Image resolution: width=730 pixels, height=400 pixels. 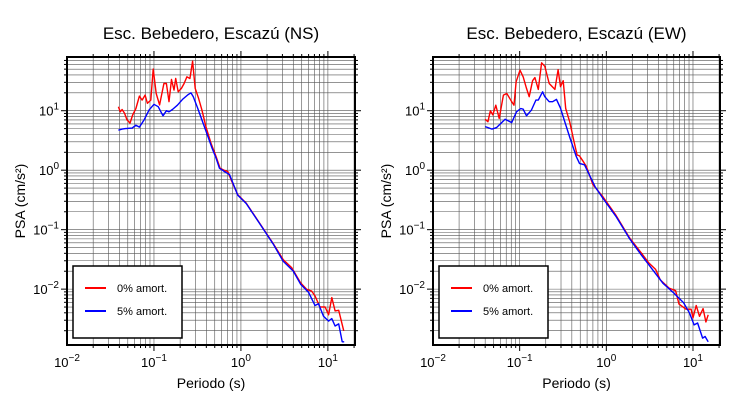 I want to click on chart-title: Esc. Bebedero, Escazú (EW), so click(x=576, y=33).